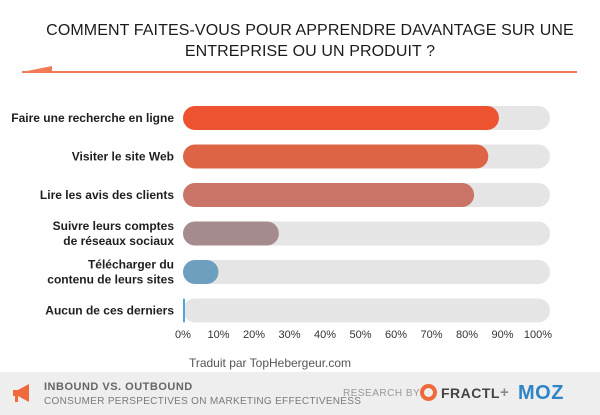 The image size is (600, 415). I want to click on x-tick-label: 0%, so click(183, 335).